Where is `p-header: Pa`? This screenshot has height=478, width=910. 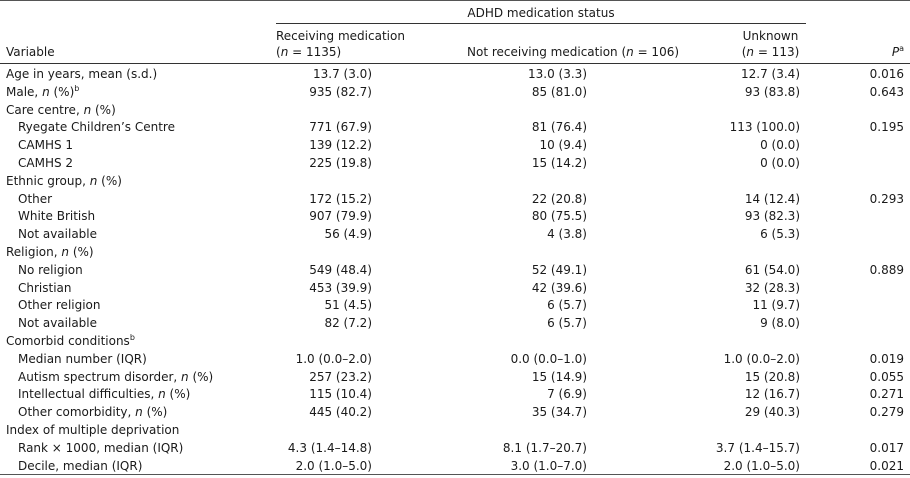
p-header: Pa is located at coordinates (897, 52).